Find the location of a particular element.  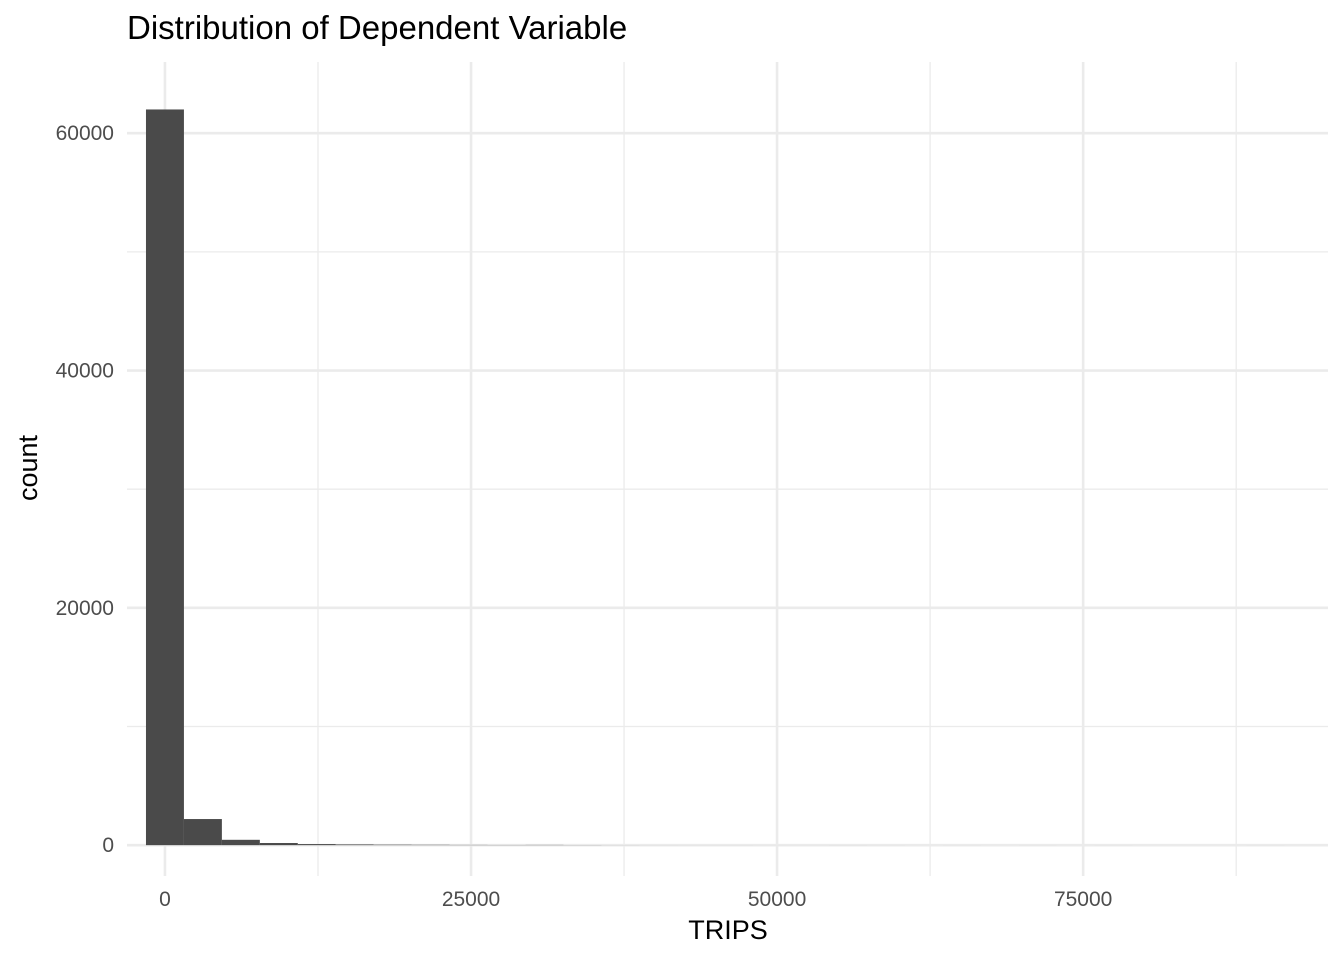

y-axis-title: count is located at coordinates (28, 467).